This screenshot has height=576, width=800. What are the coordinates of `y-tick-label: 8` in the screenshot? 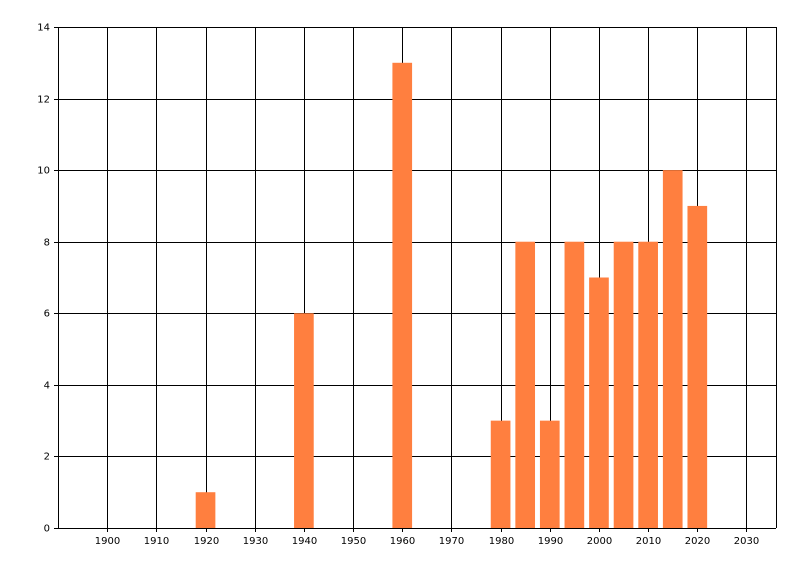 It's located at (47, 243).